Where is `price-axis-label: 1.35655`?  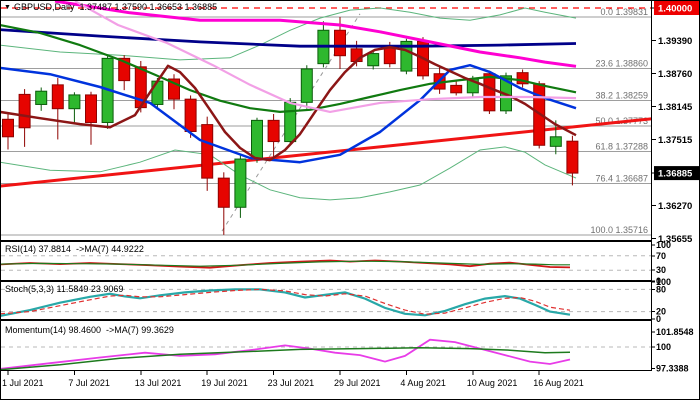 price-axis-label: 1.35655 is located at coordinates (675, 239).